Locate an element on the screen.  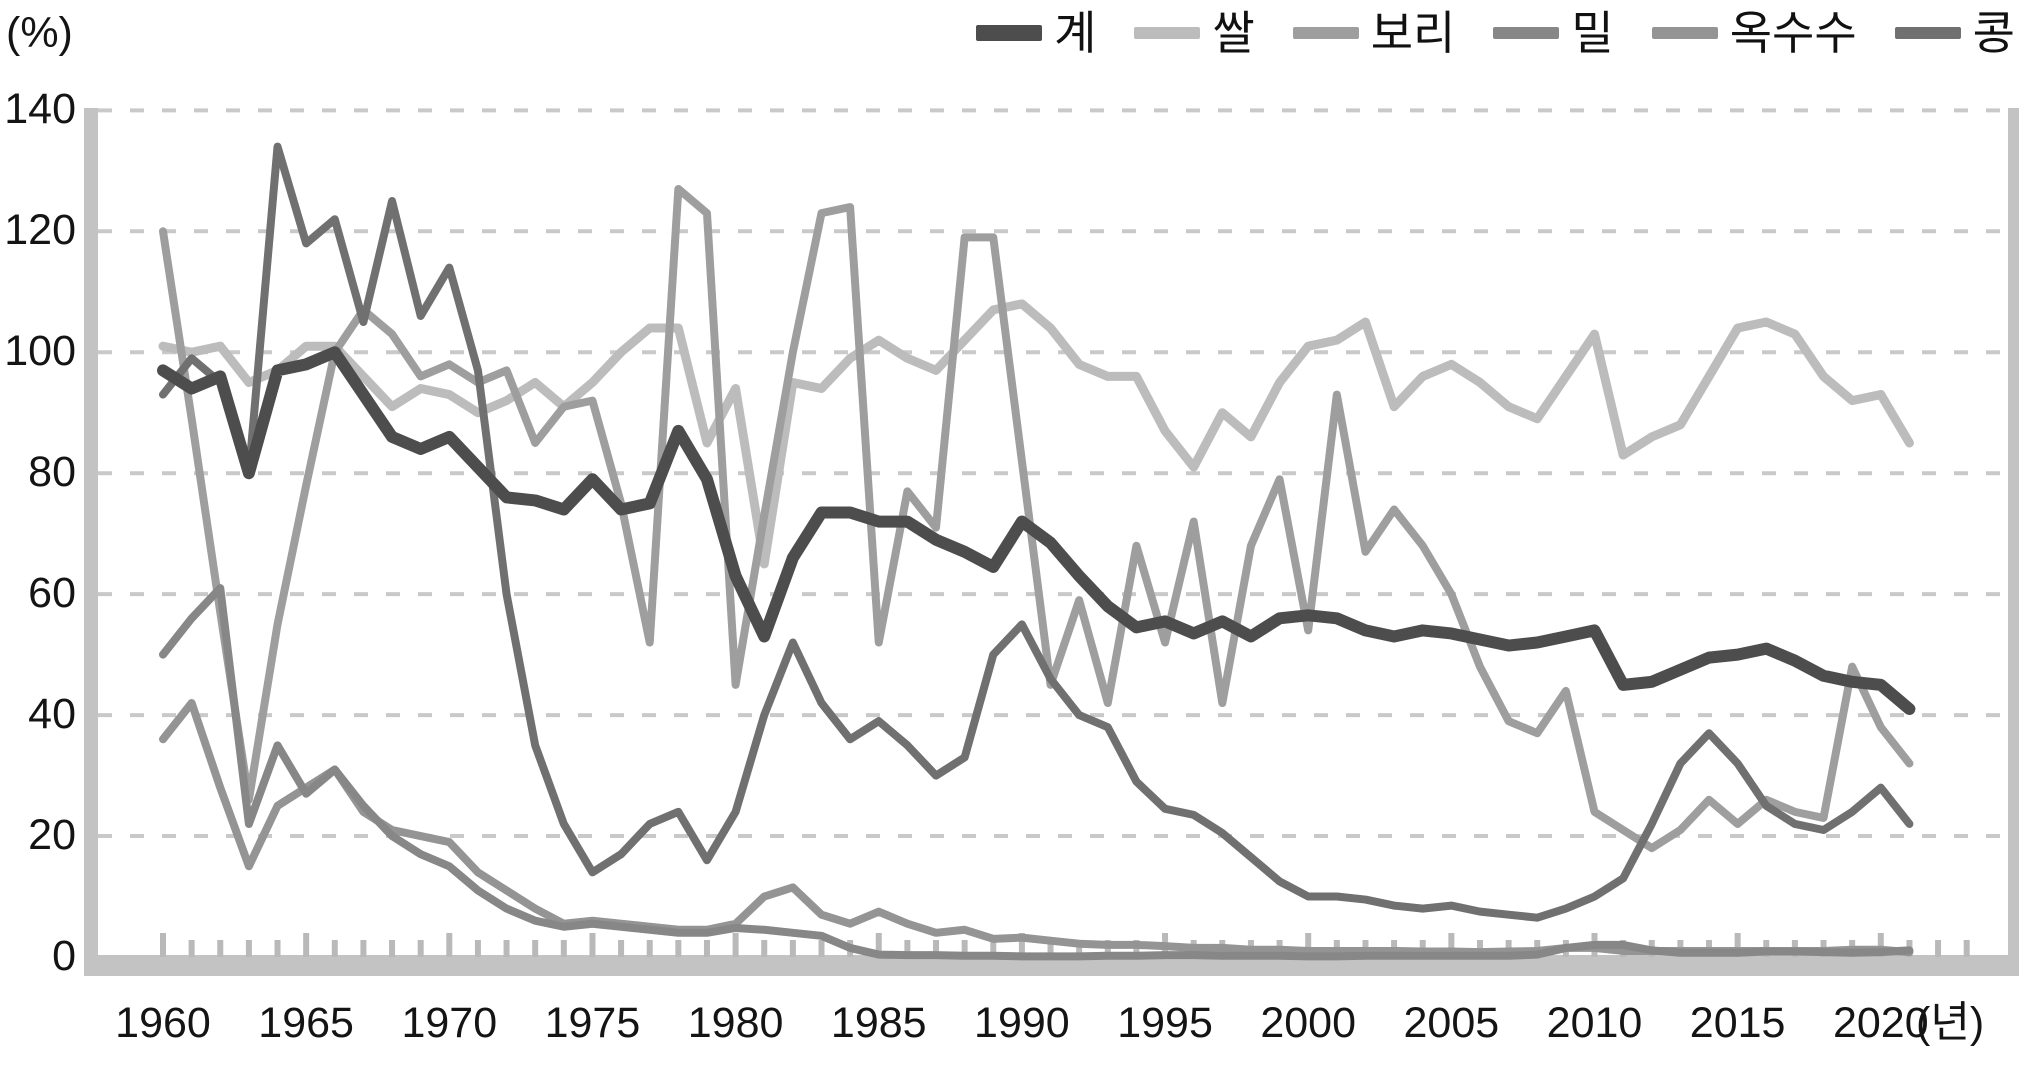
y-tick-label-0: 0 is located at coordinates (64, 956).